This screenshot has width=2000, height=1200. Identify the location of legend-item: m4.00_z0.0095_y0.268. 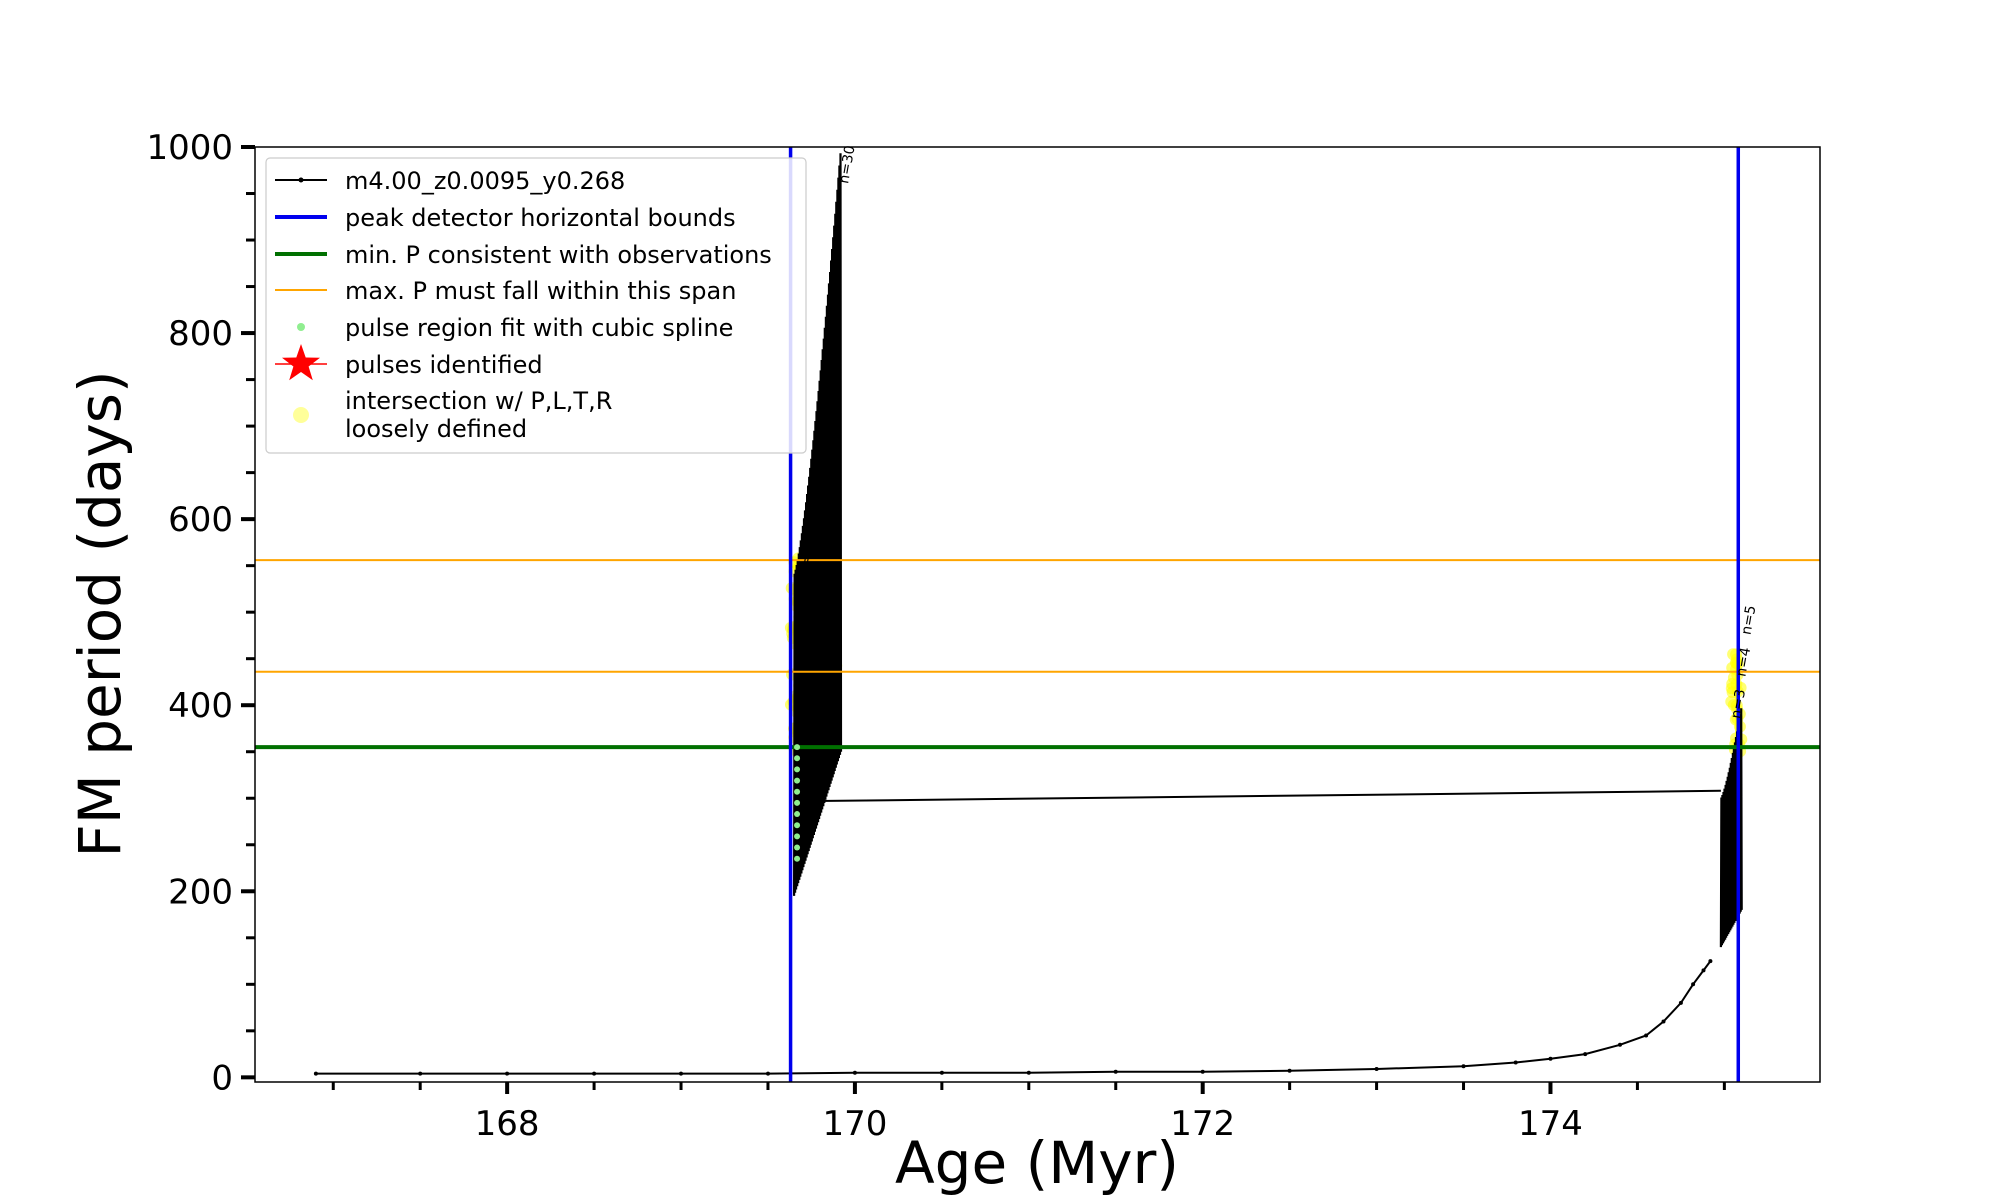
(450, 181).